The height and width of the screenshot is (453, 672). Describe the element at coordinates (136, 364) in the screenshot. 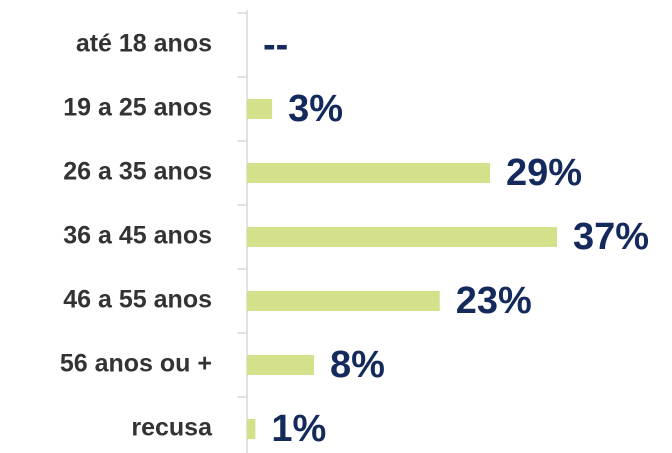

I see `category-label: 56 anos ou +` at that location.